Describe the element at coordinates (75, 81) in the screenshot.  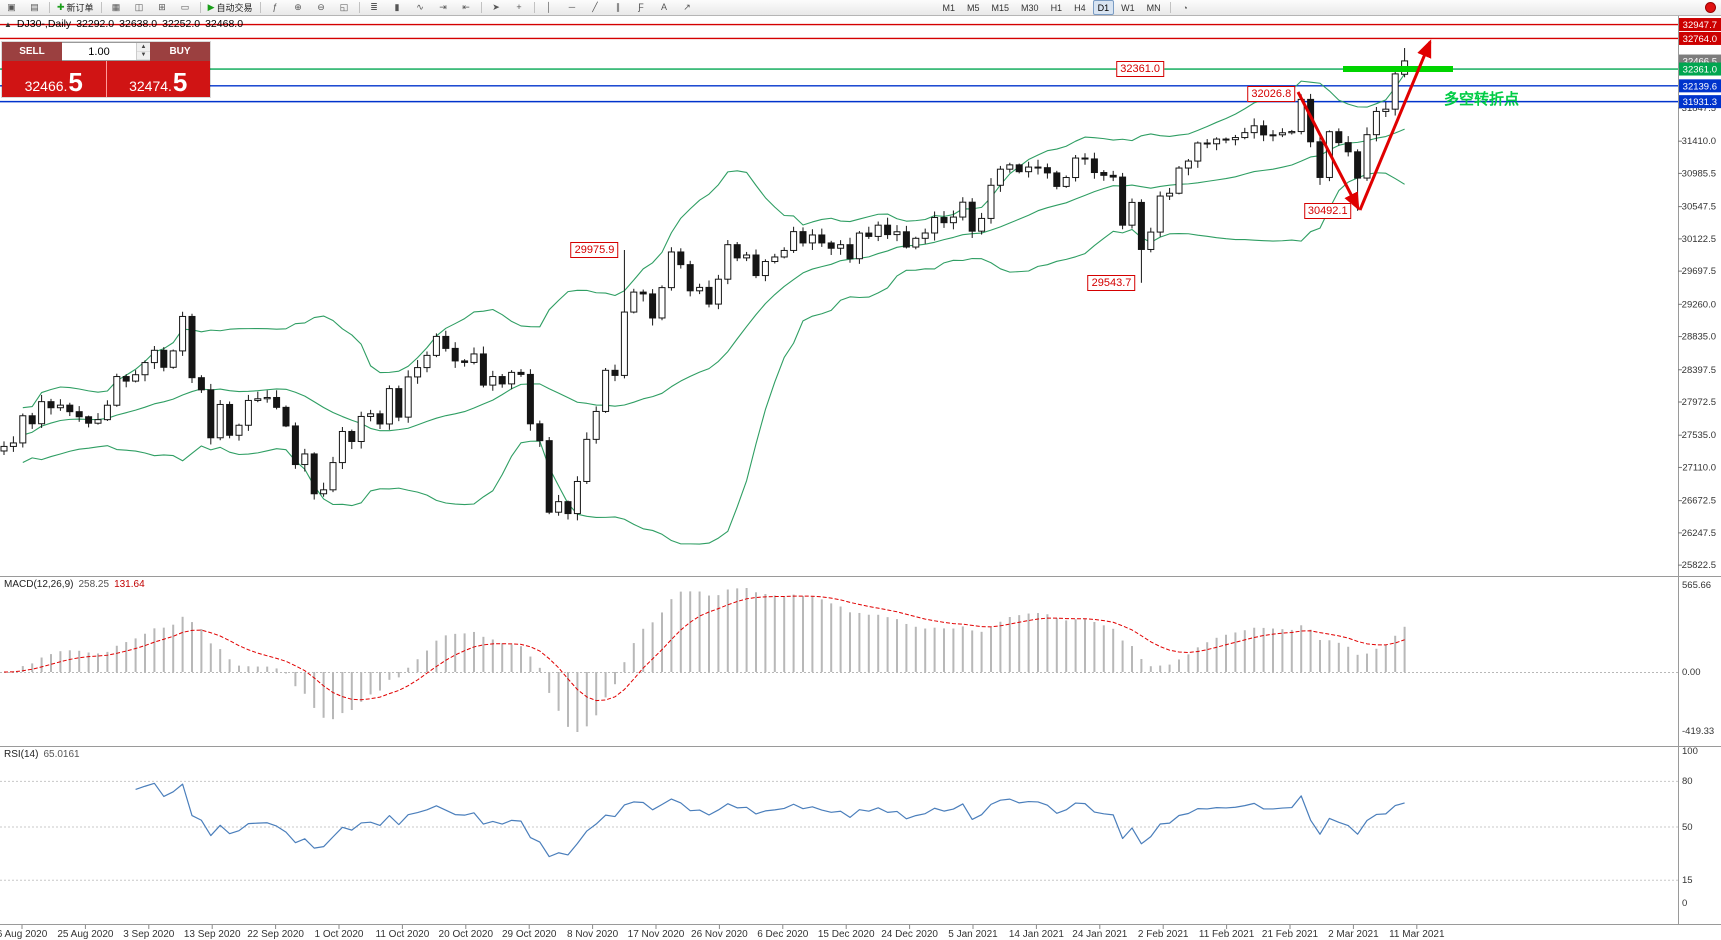
I see `sell-price-pips: 5` at that location.